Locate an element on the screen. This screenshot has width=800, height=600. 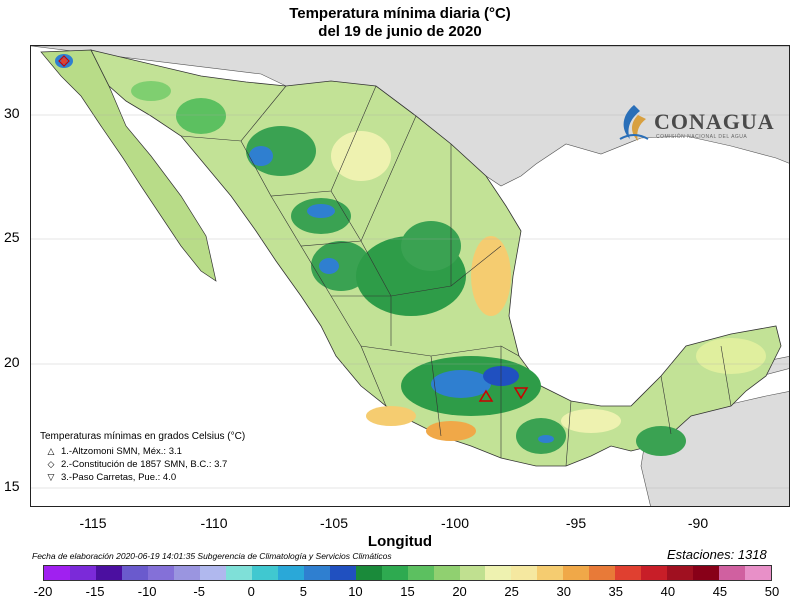
logo-wordmark: CONAGUA is located at coordinates (714, 121).